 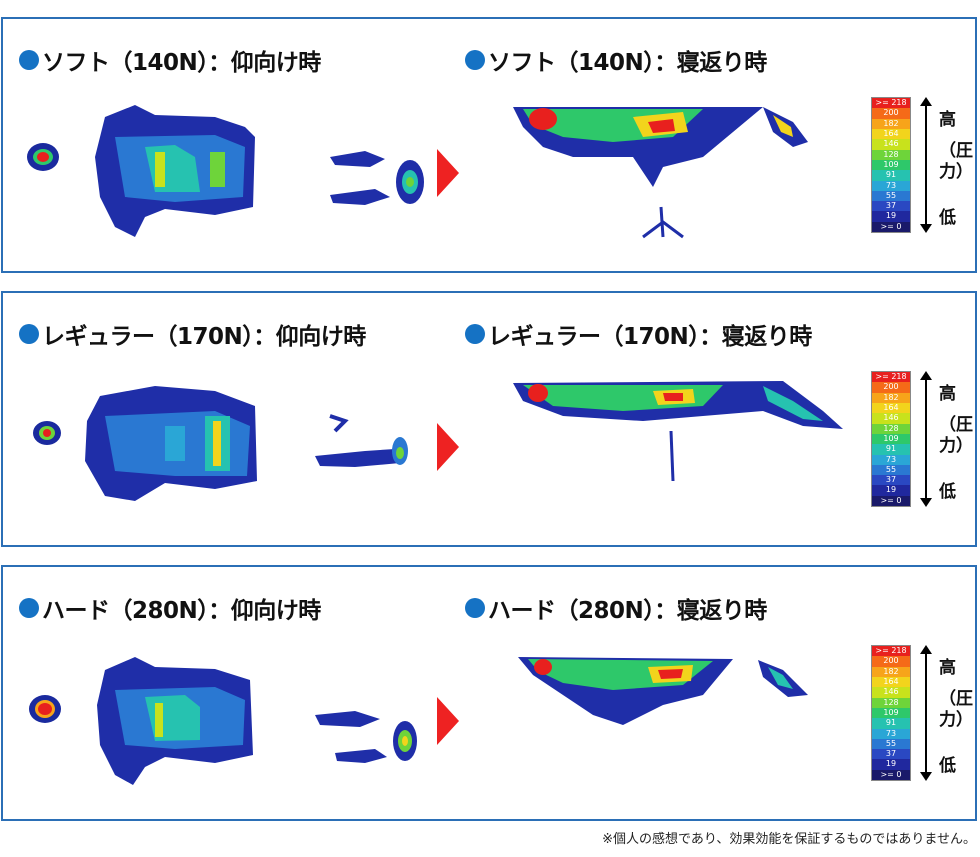 I want to click on title-text: レギュラー（170N）：寝返り時, so click(x=650, y=337).